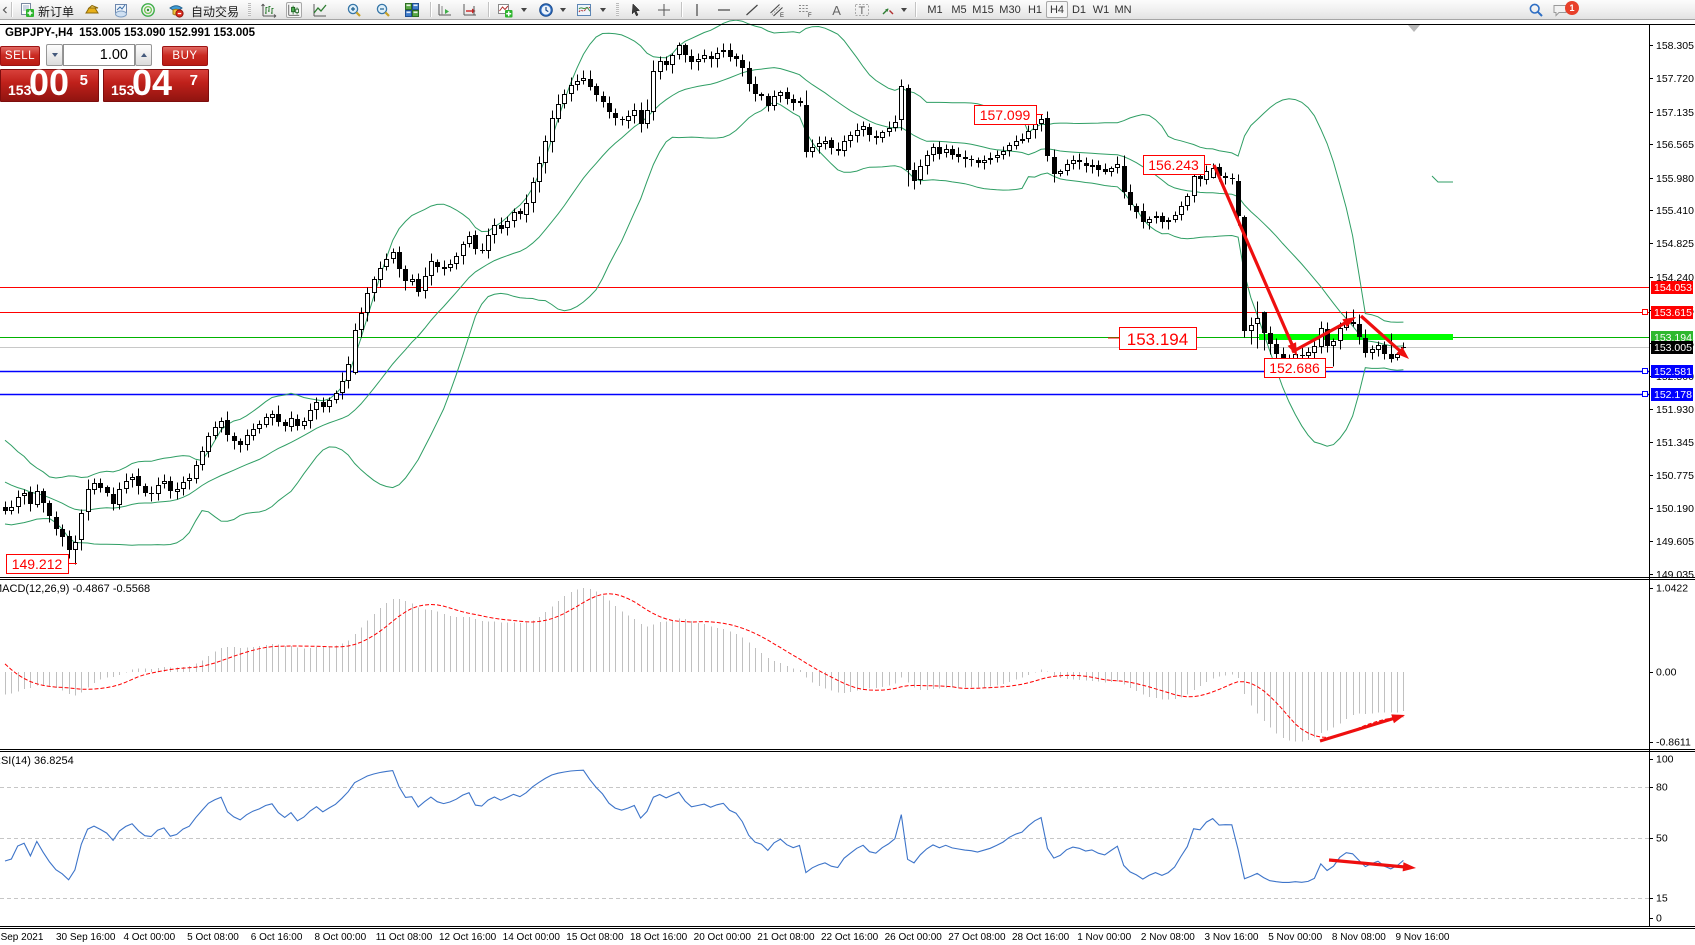 Image resolution: width=1695 pixels, height=945 pixels. What do you see at coordinates (524, 10) in the screenshot?
I see `indicators-dropdown-caret` at bounding box center [524, 10].